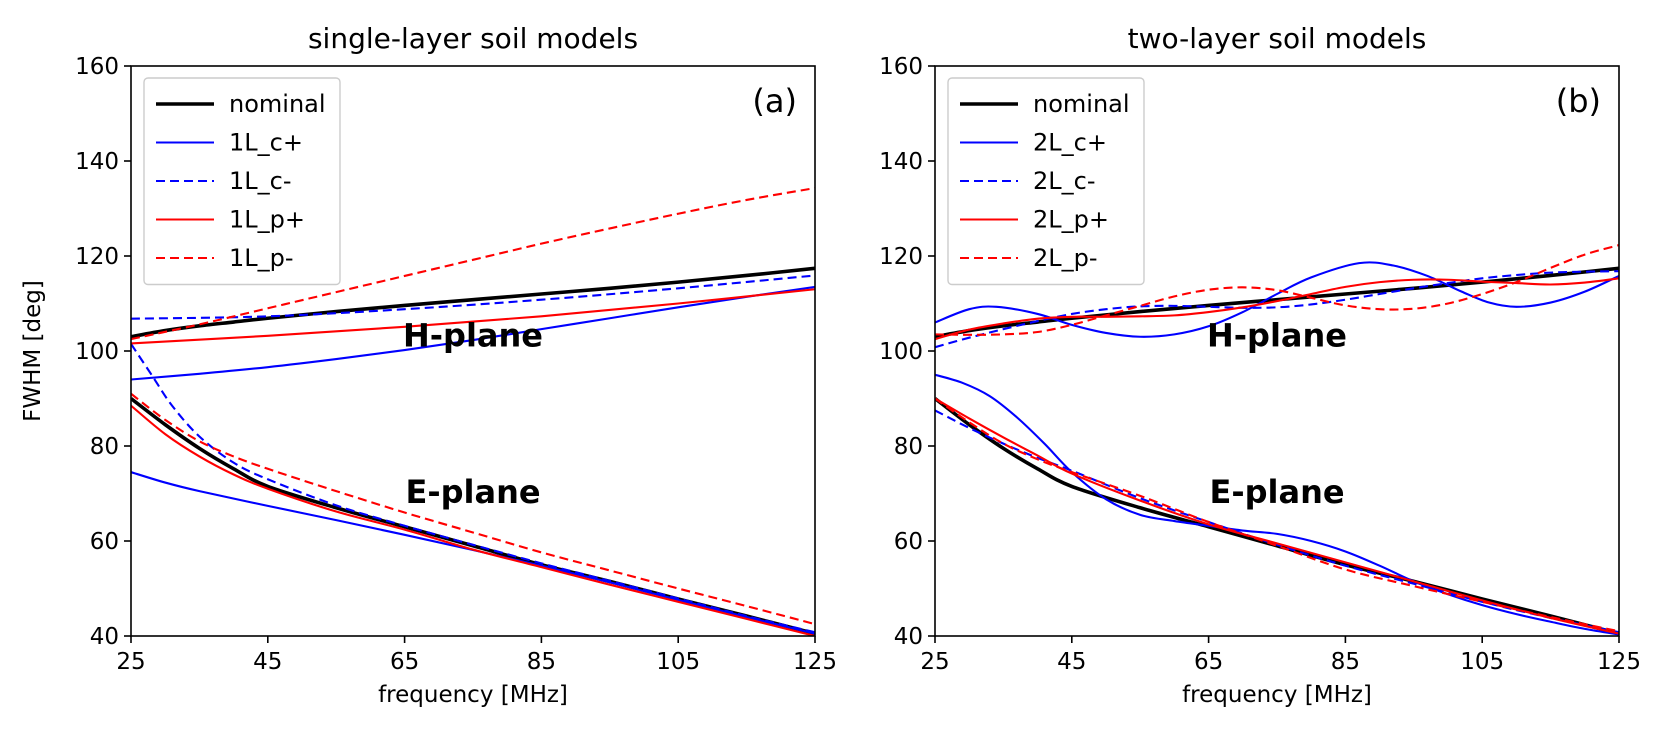 Image resolution: width=1661 pixels, height=738 pixels. I want to click on panel-label: (a), so click(774, 101).